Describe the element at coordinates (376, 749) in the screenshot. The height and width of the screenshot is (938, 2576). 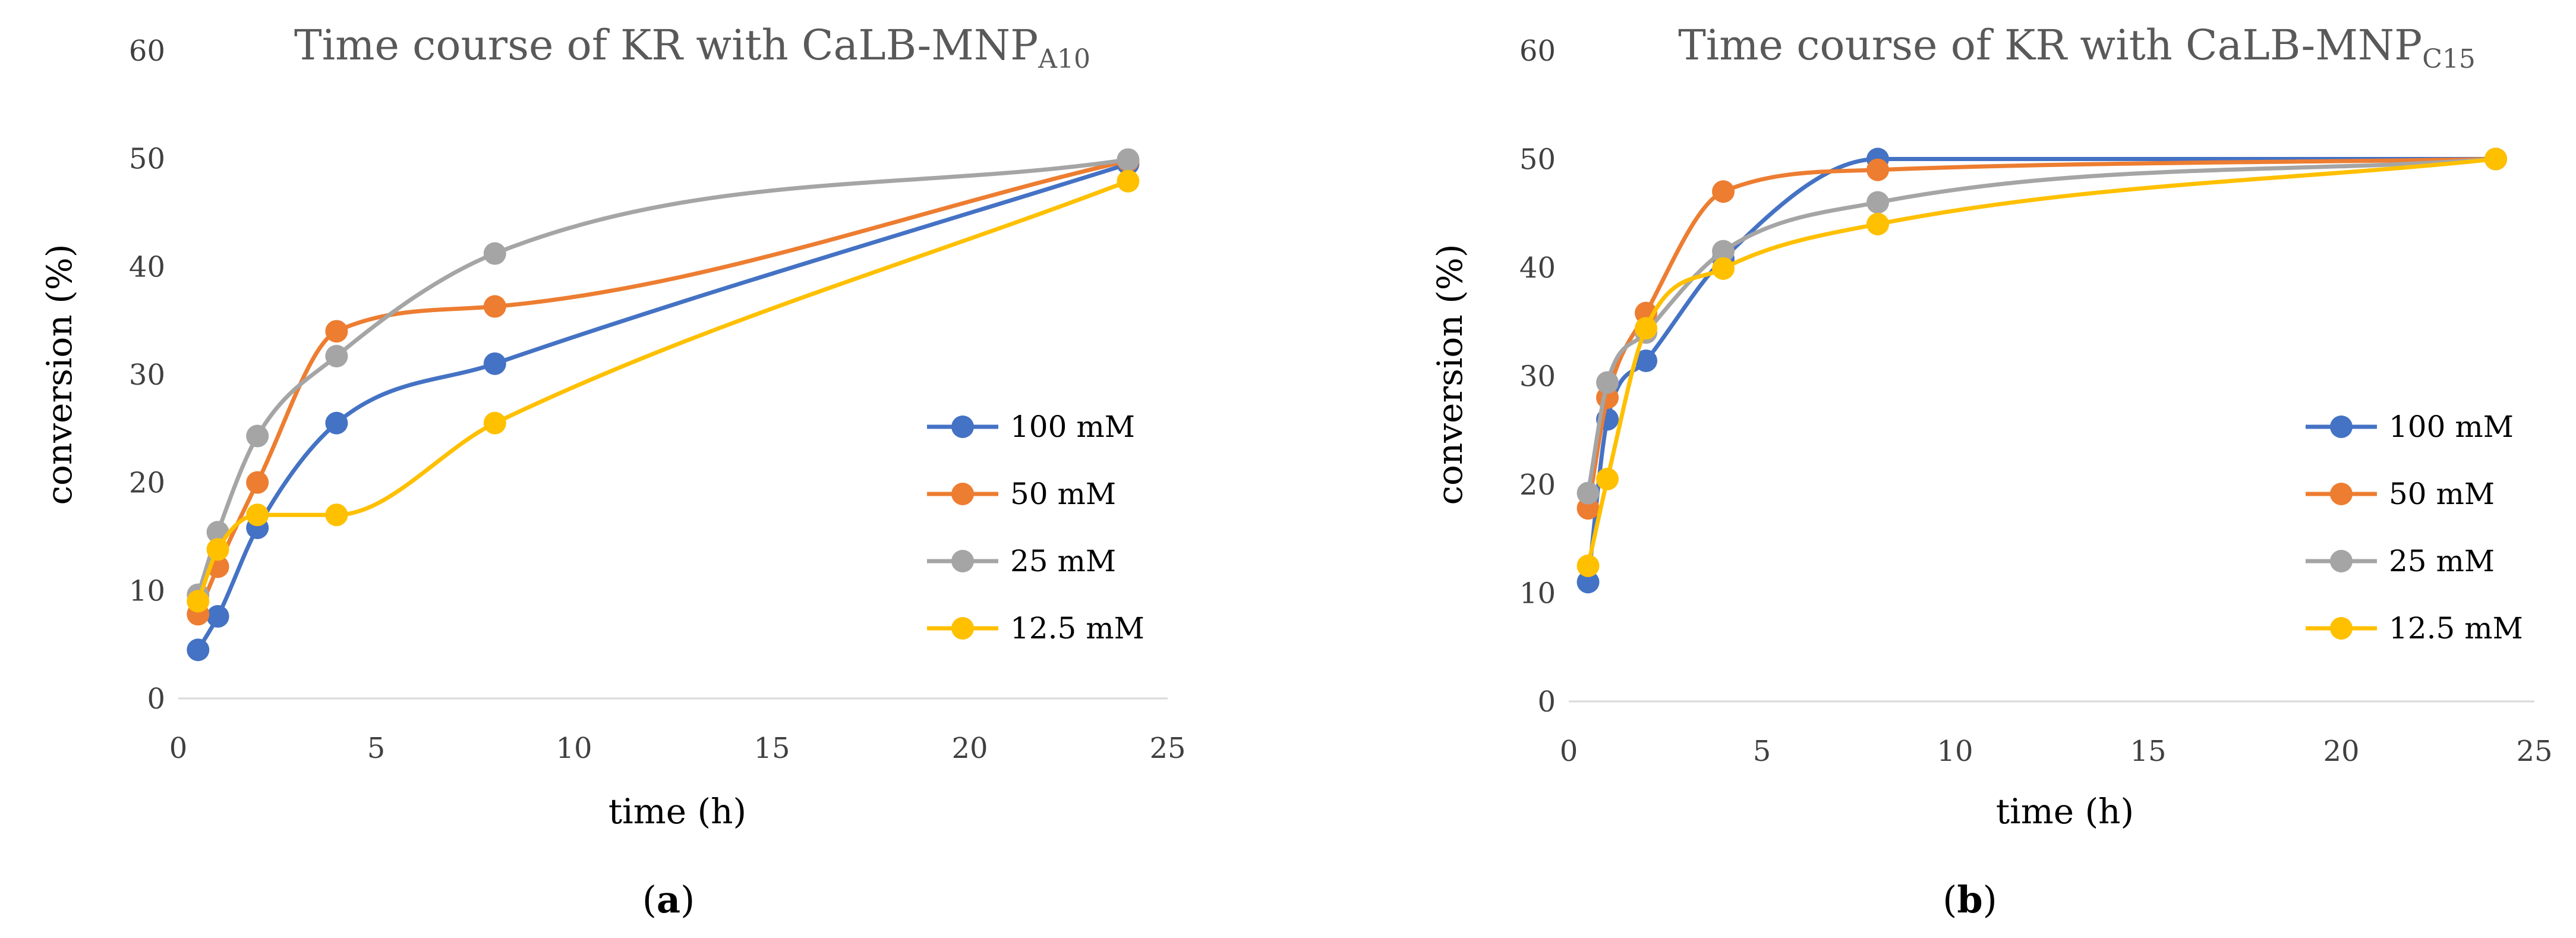
I see `x-tick-label: 5` at that location.